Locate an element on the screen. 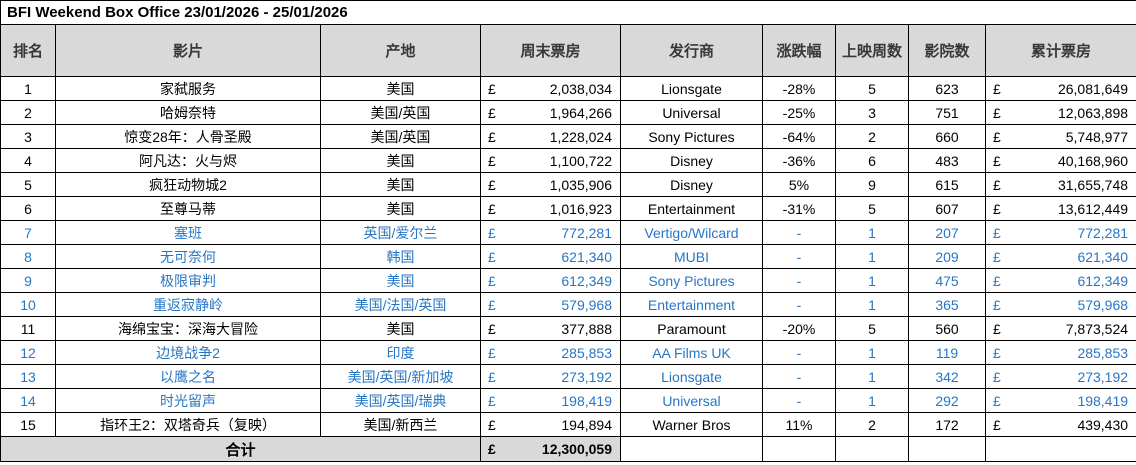 Image resolution: width=1136 pixels, height=465 pixels. total-gross-cell: £ 12,063,898 is located at coordinates (1060, 112).